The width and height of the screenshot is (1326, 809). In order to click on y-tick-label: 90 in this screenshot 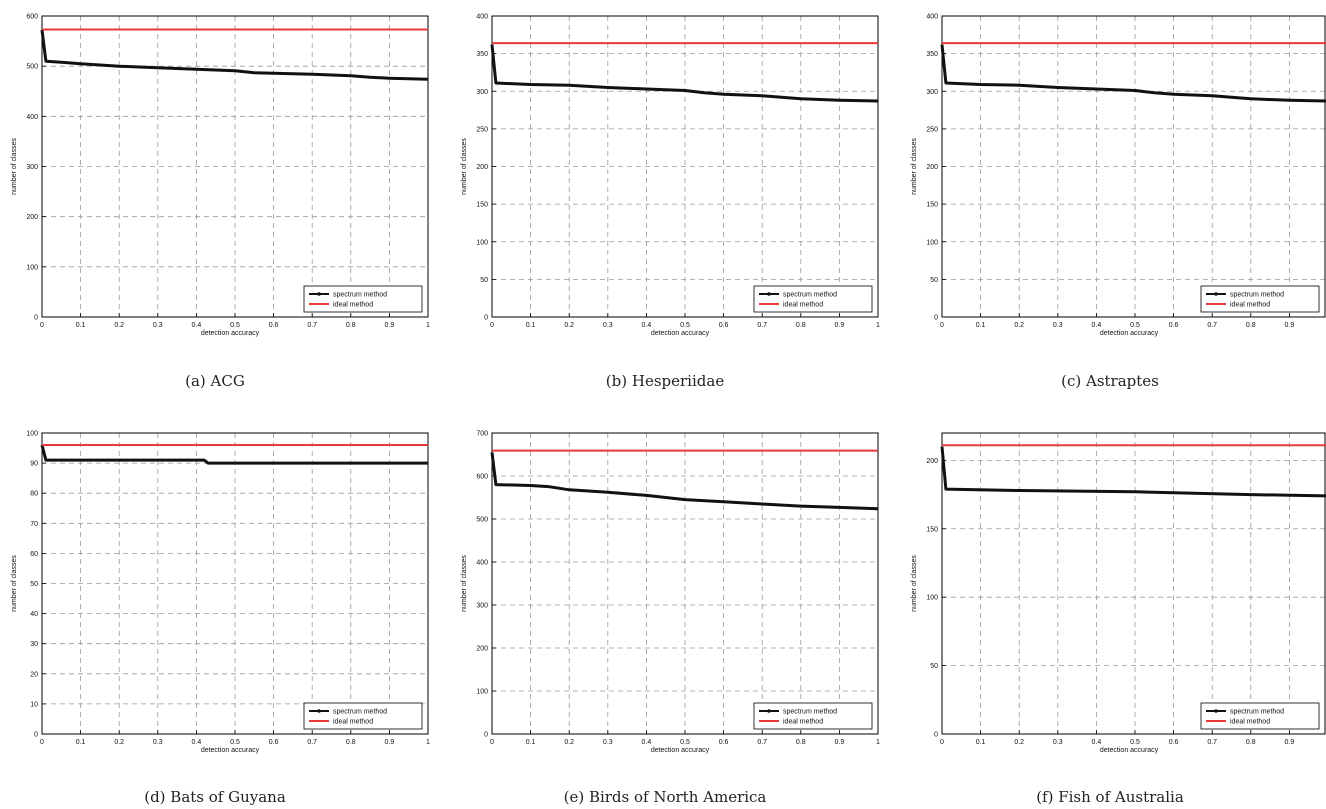, I will do `click(34, 464)`.